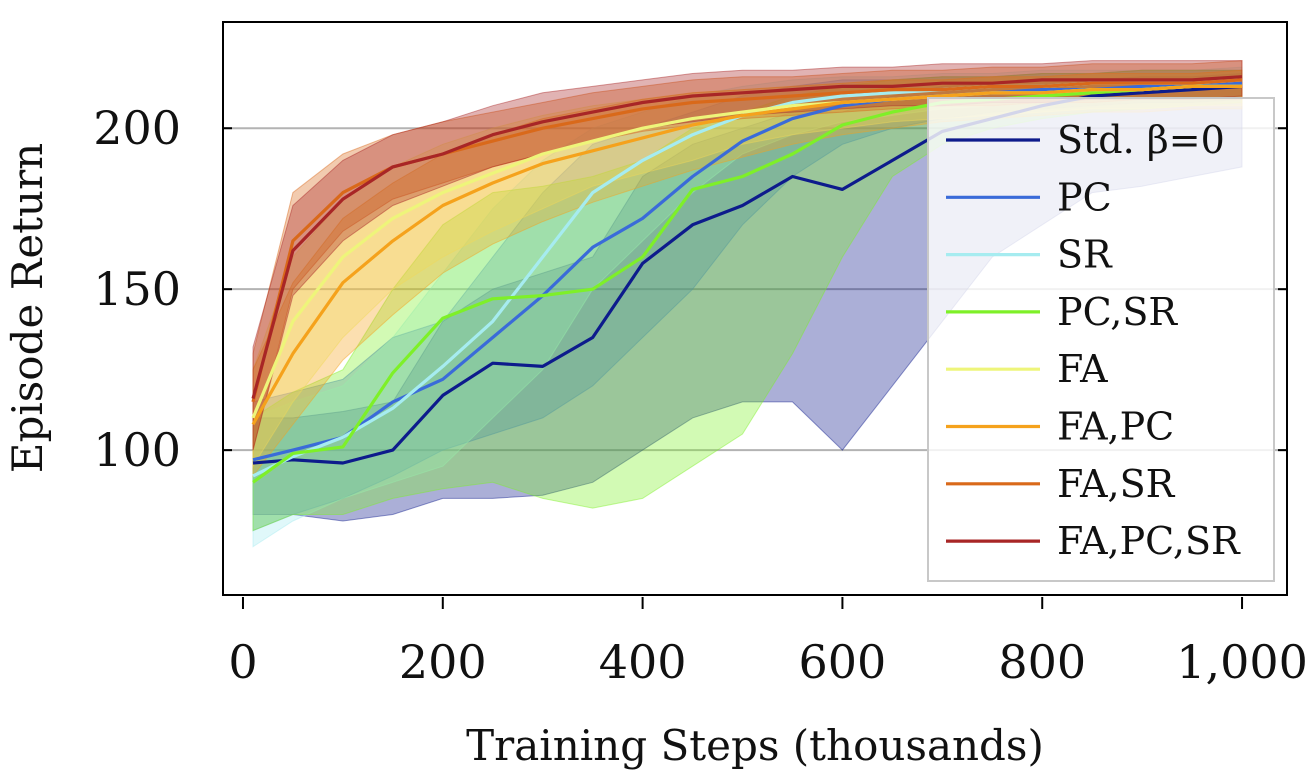  What do you see at coordinates (137, 289) in the screenshot?
I see `y-tick-label: 150` at bounding box center [137, 289].